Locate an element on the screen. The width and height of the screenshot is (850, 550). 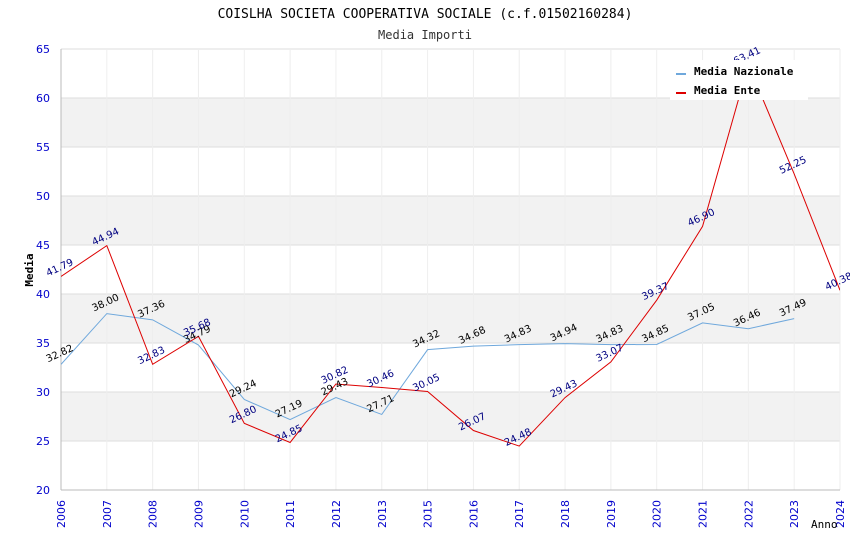
y-tick-label: 55 is located at coordinates (43, 147).